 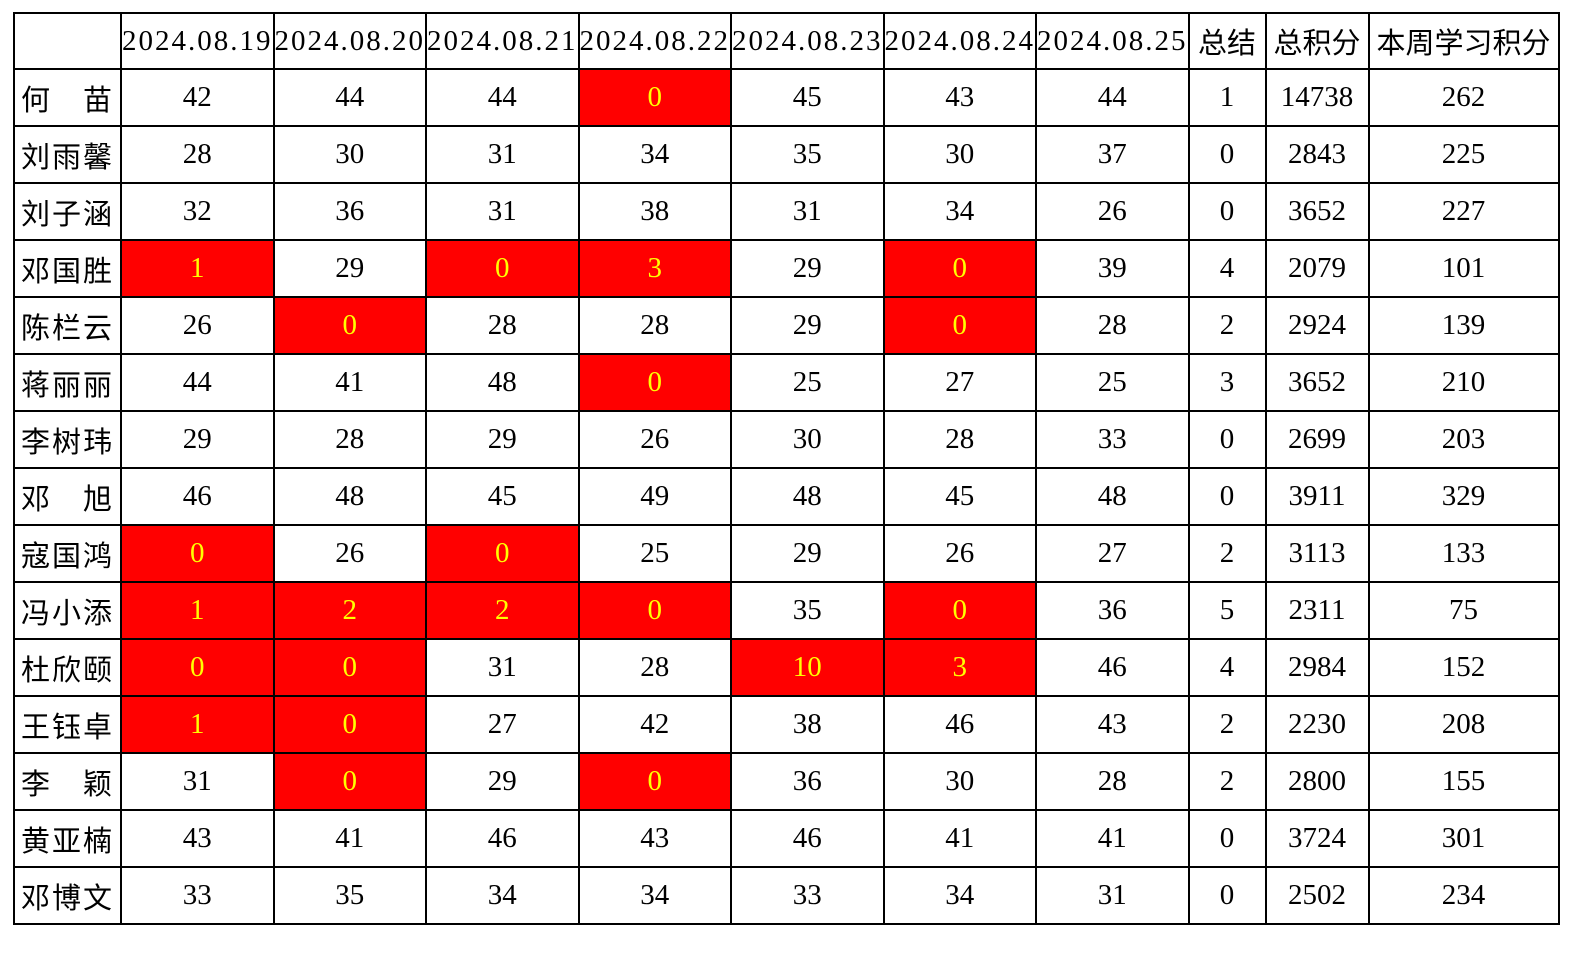 I want to click on student-name-cell: 黄亚楠, so click(x=67, y=838).